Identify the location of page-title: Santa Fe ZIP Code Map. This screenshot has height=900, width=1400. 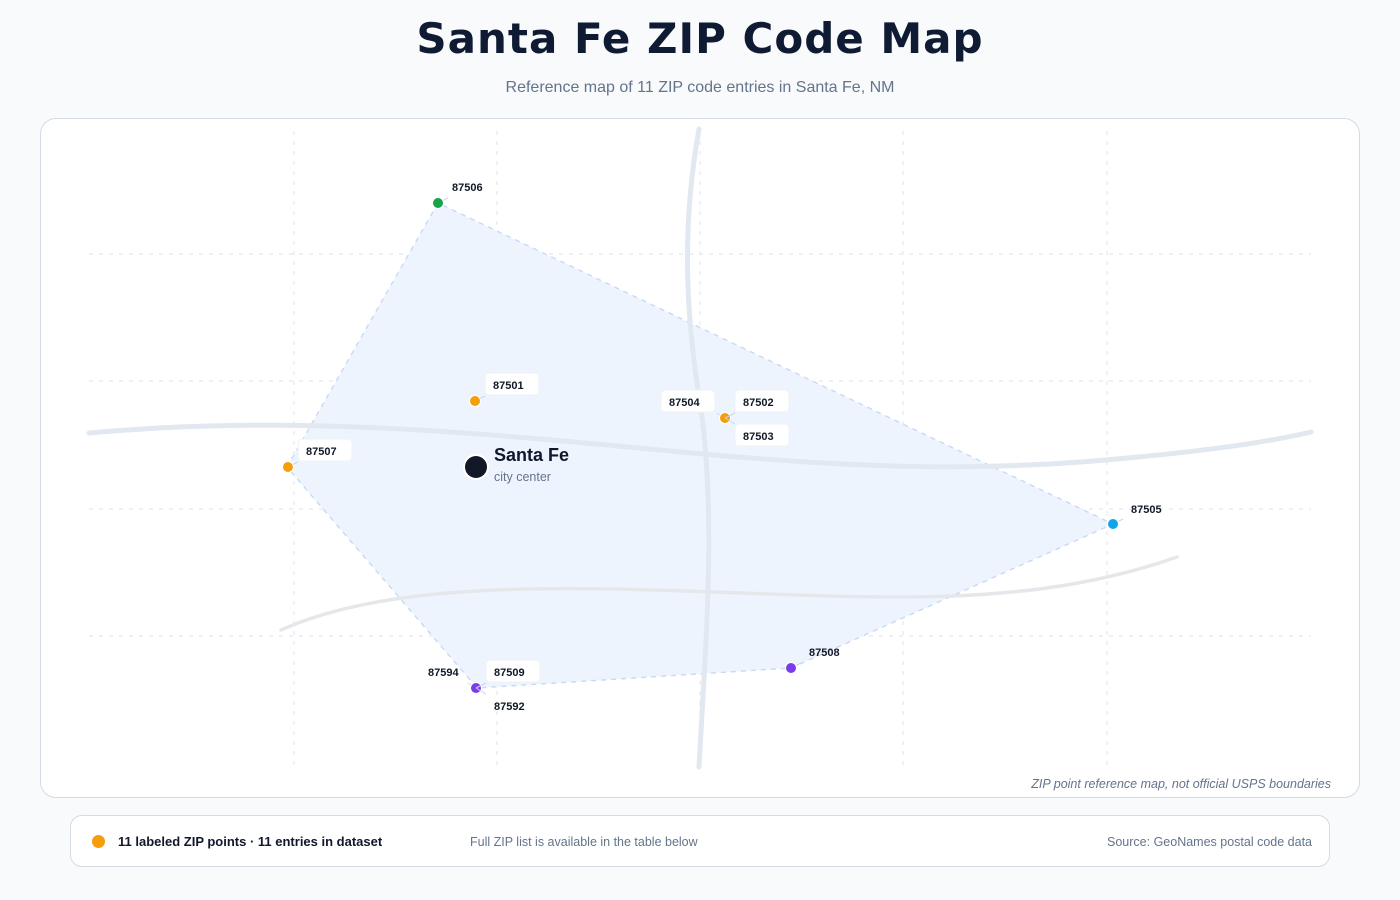
(700, 38).